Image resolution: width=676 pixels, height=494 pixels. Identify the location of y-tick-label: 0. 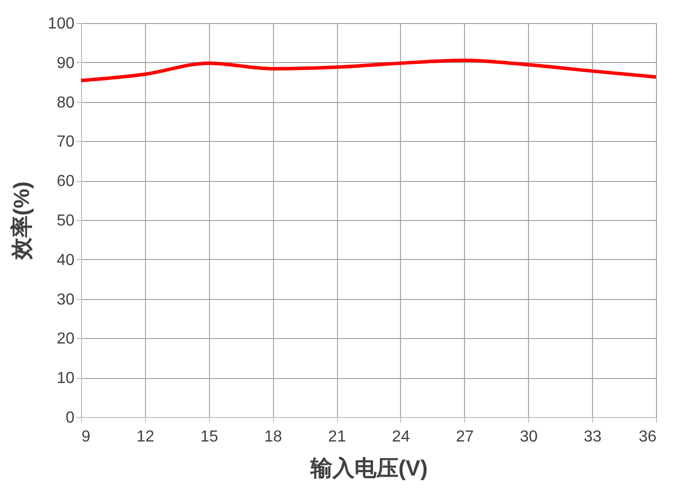
(70, 418).